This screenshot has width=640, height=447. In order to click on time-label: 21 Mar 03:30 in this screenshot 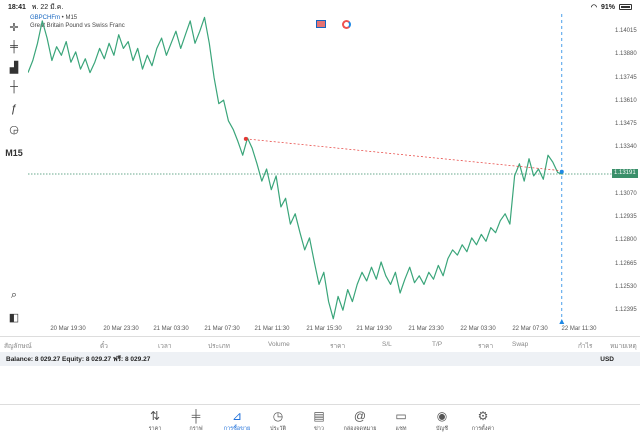, I will do `click(171, 329)`.